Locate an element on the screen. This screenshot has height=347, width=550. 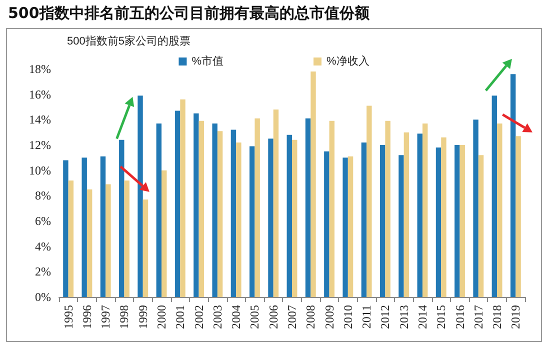
legend-label: %净收入 is located at coordinates (348, 61).